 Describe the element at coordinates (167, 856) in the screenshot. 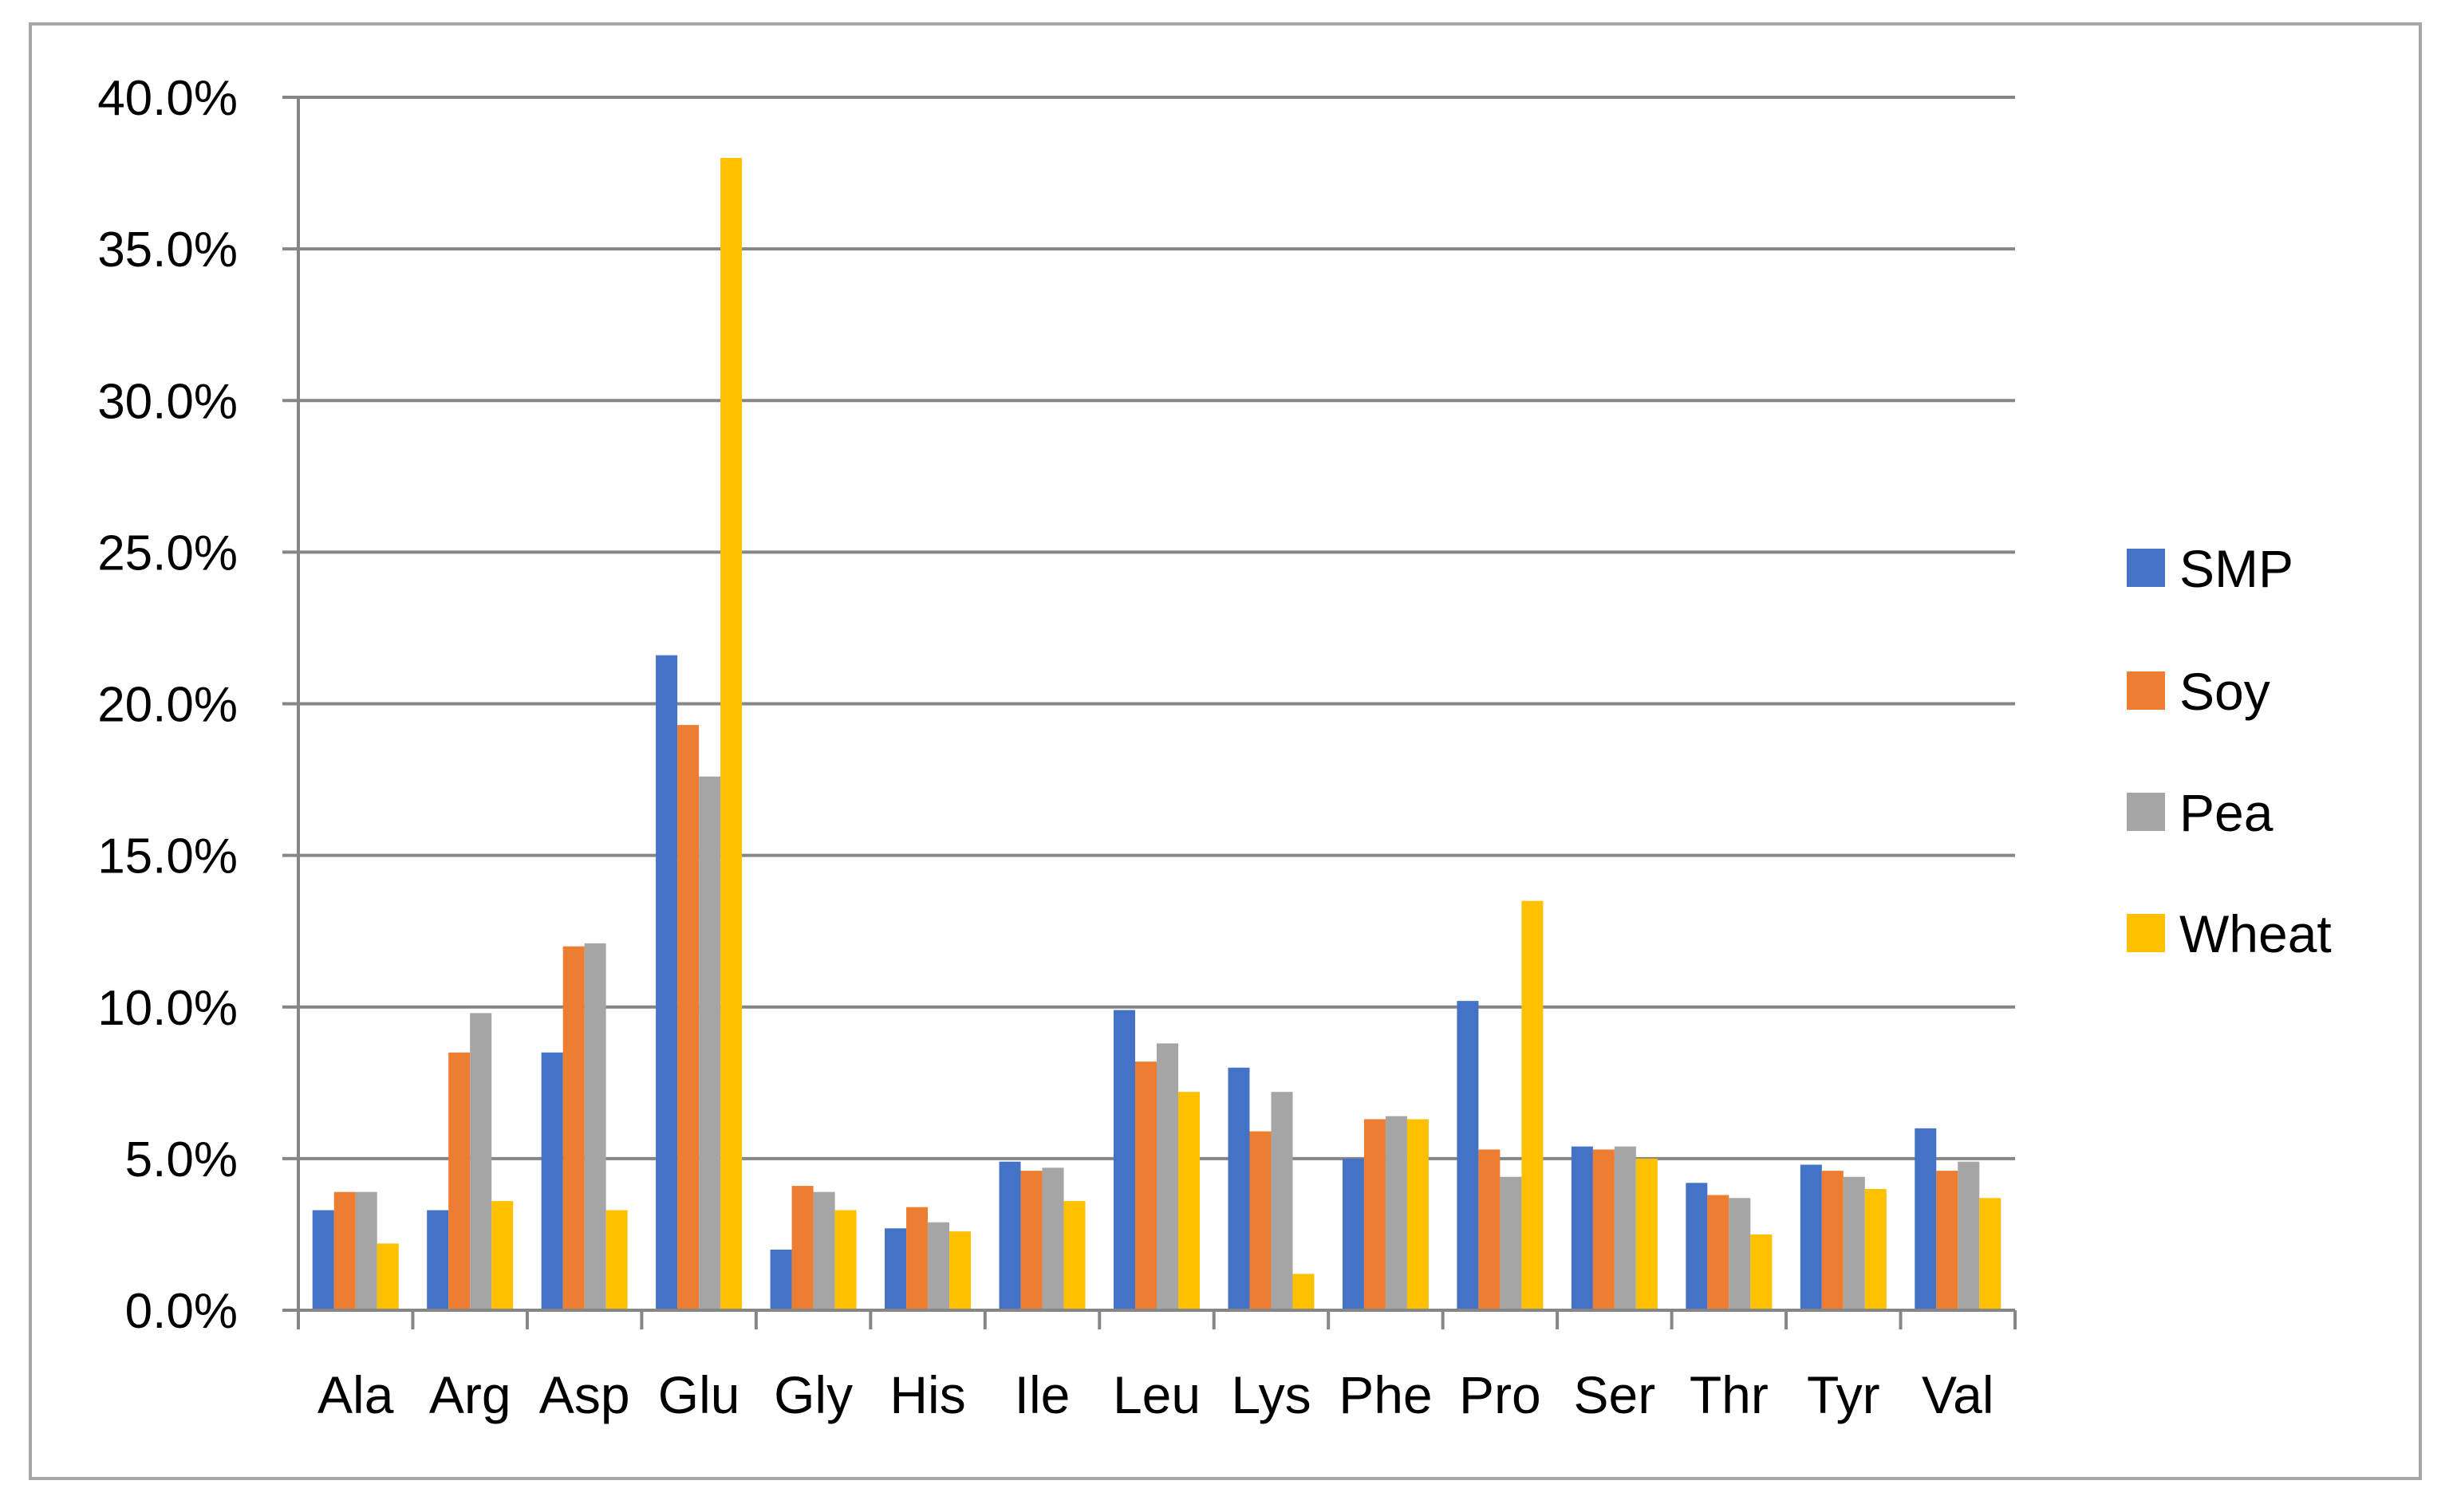

I see `y-tick-label: 15.0%` at that location.